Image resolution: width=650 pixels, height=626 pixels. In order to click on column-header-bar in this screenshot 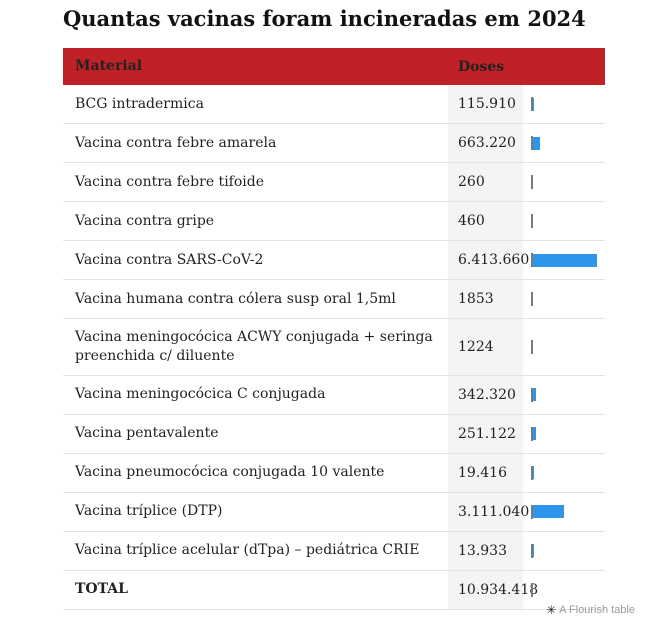, I will do `click(564, 66)`.